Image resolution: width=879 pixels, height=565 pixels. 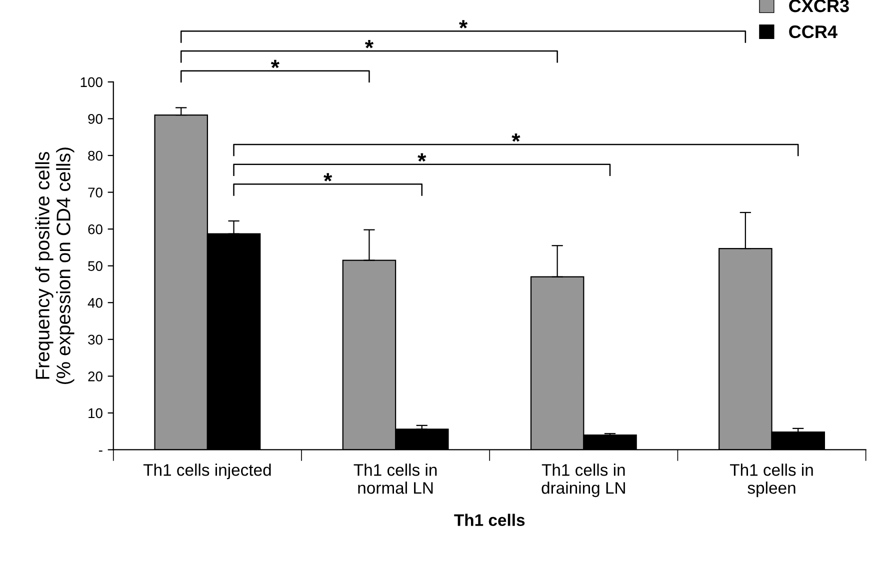 I want to click on x-tick-label: Th1 cells in normal LN, so click(x=395, y=479).